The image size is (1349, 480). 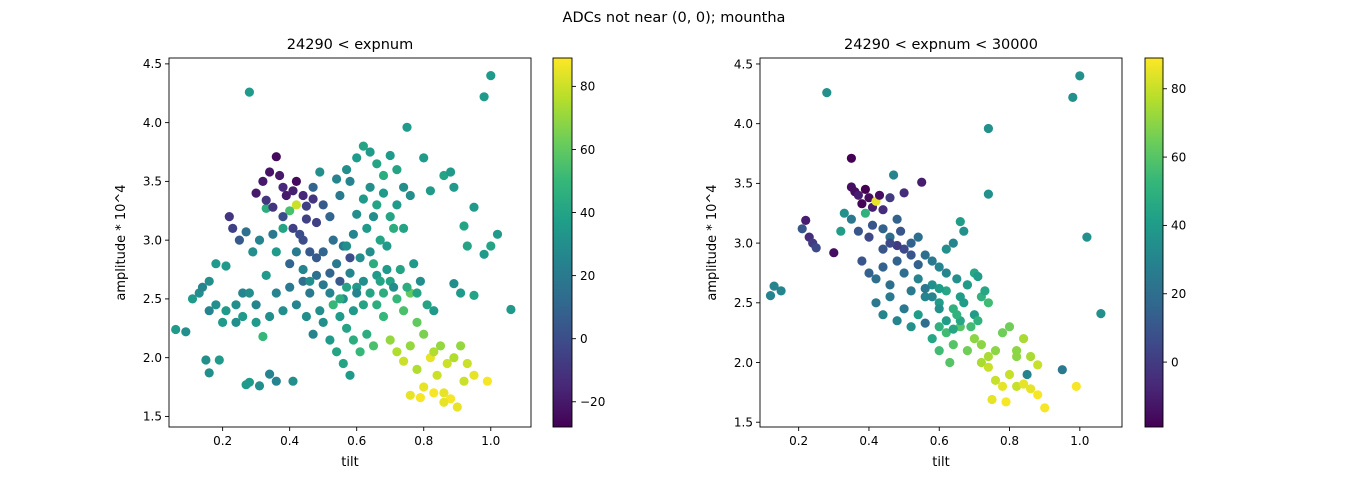 I want to click on y-tick-label: 4.5, so click(x=152, y=64).